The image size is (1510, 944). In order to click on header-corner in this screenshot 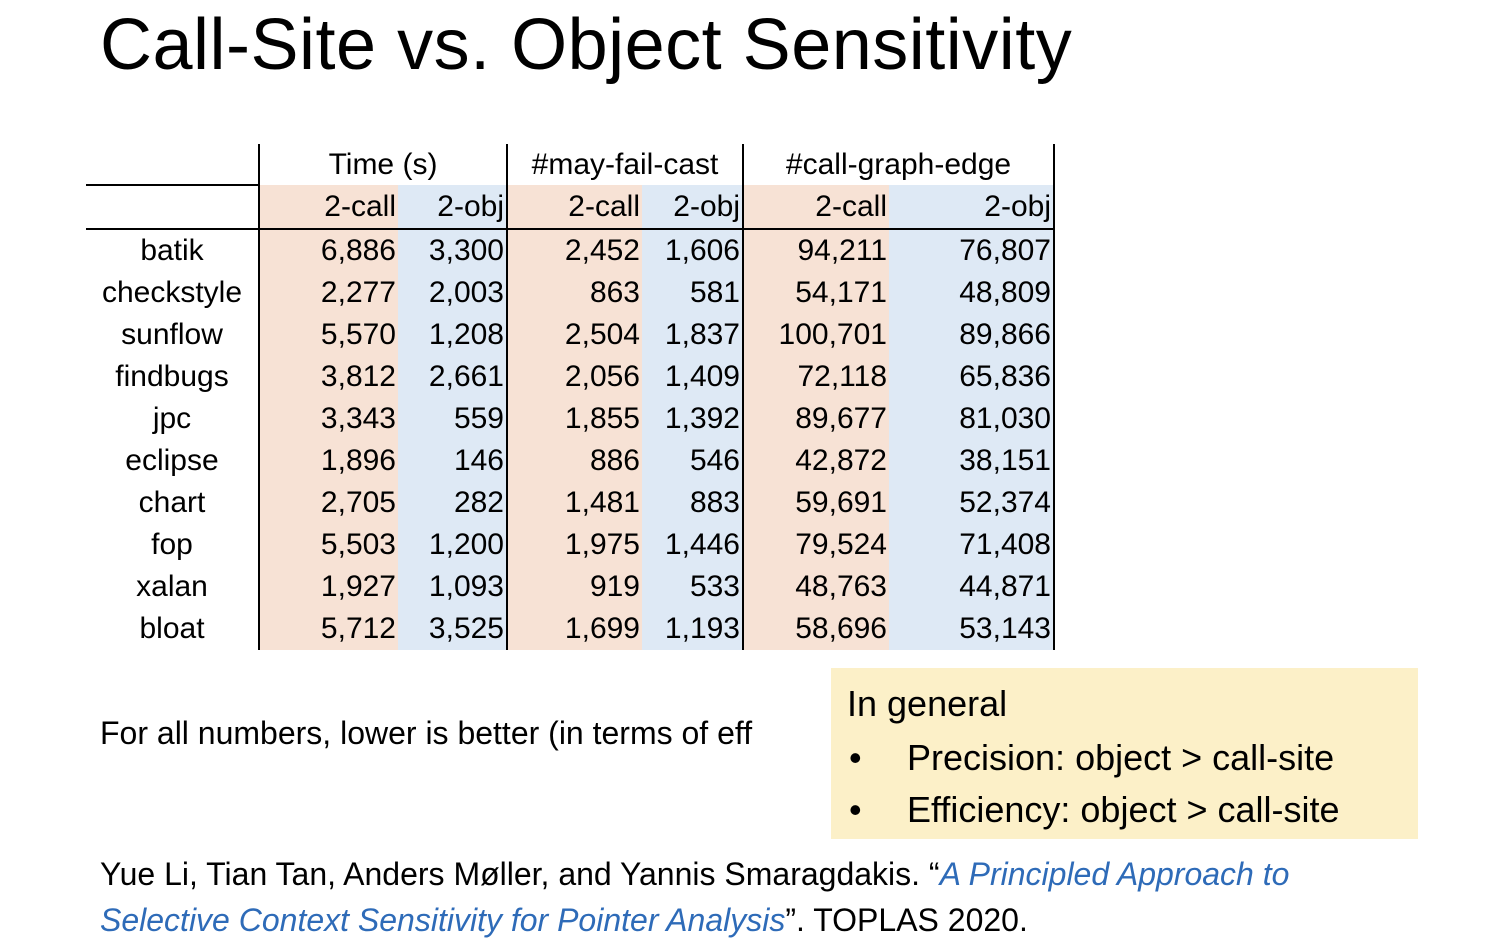, I will do `click(172, 165)`.